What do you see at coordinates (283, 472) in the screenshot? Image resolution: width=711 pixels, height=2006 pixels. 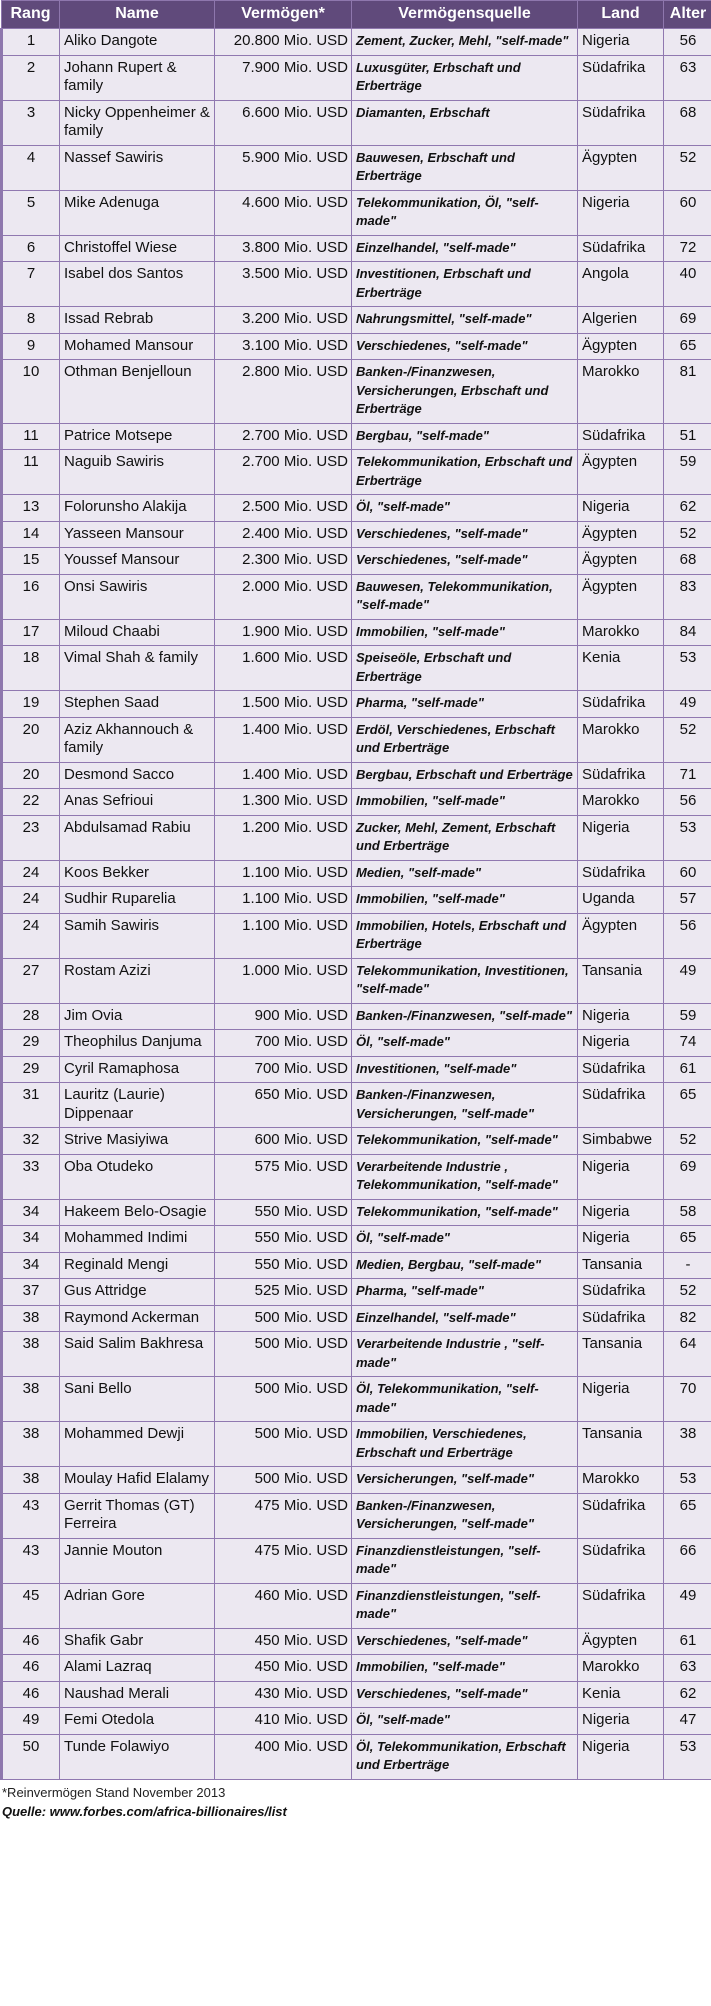 I see `cell-wealth: 2.700 Mio. USD` at bounding box center [283, 472].